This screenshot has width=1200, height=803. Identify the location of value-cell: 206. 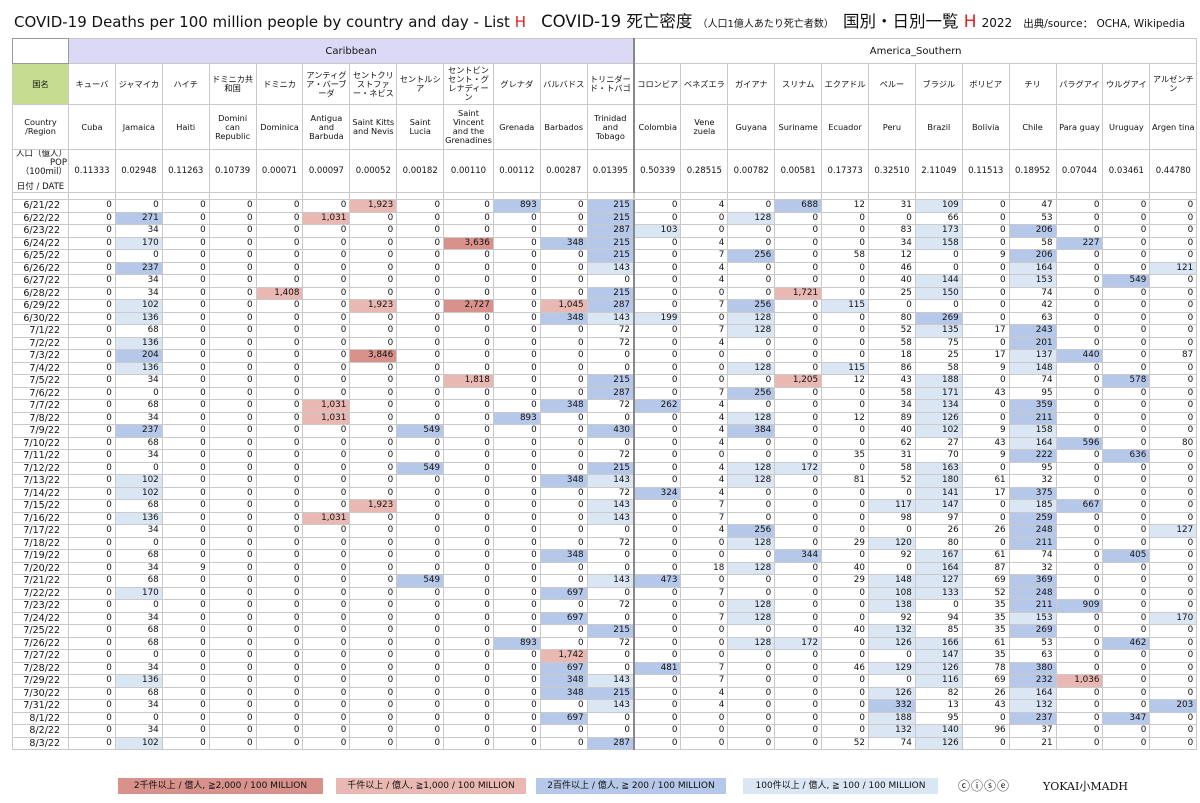
(1032, 256).